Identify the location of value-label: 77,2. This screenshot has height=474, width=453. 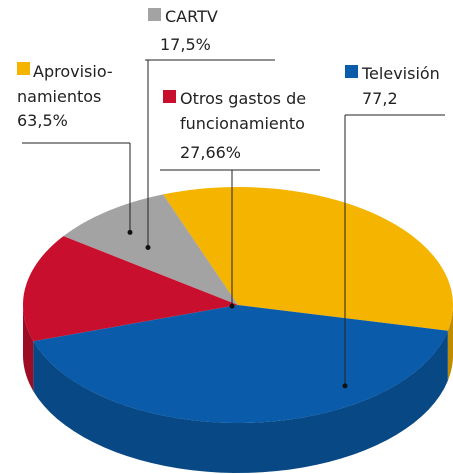
(380, 98).